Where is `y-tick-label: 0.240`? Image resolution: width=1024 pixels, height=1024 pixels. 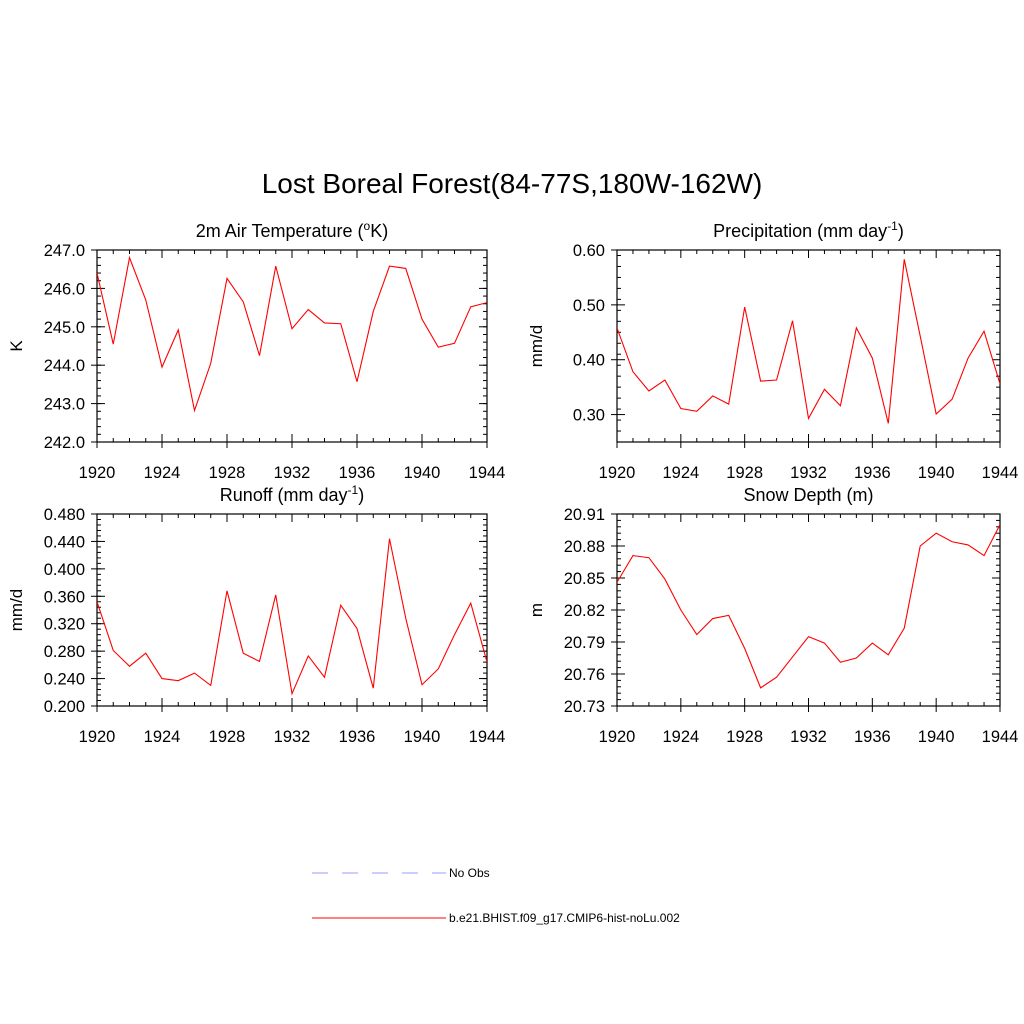
y-tick-label: 0.240 is located at coordinates (64, 680).